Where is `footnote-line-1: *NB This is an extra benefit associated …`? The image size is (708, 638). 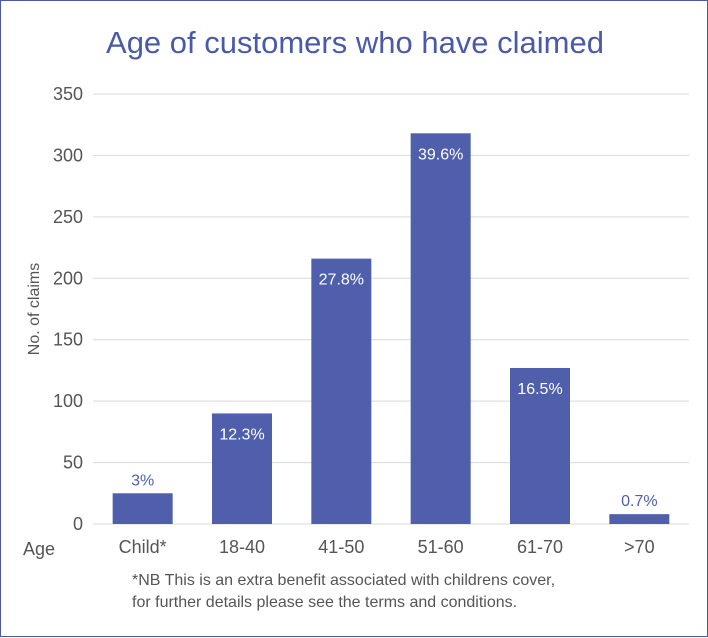 footnote-line-1: *NB This is an extra benefit associated … is located at coordinates (343, 581).